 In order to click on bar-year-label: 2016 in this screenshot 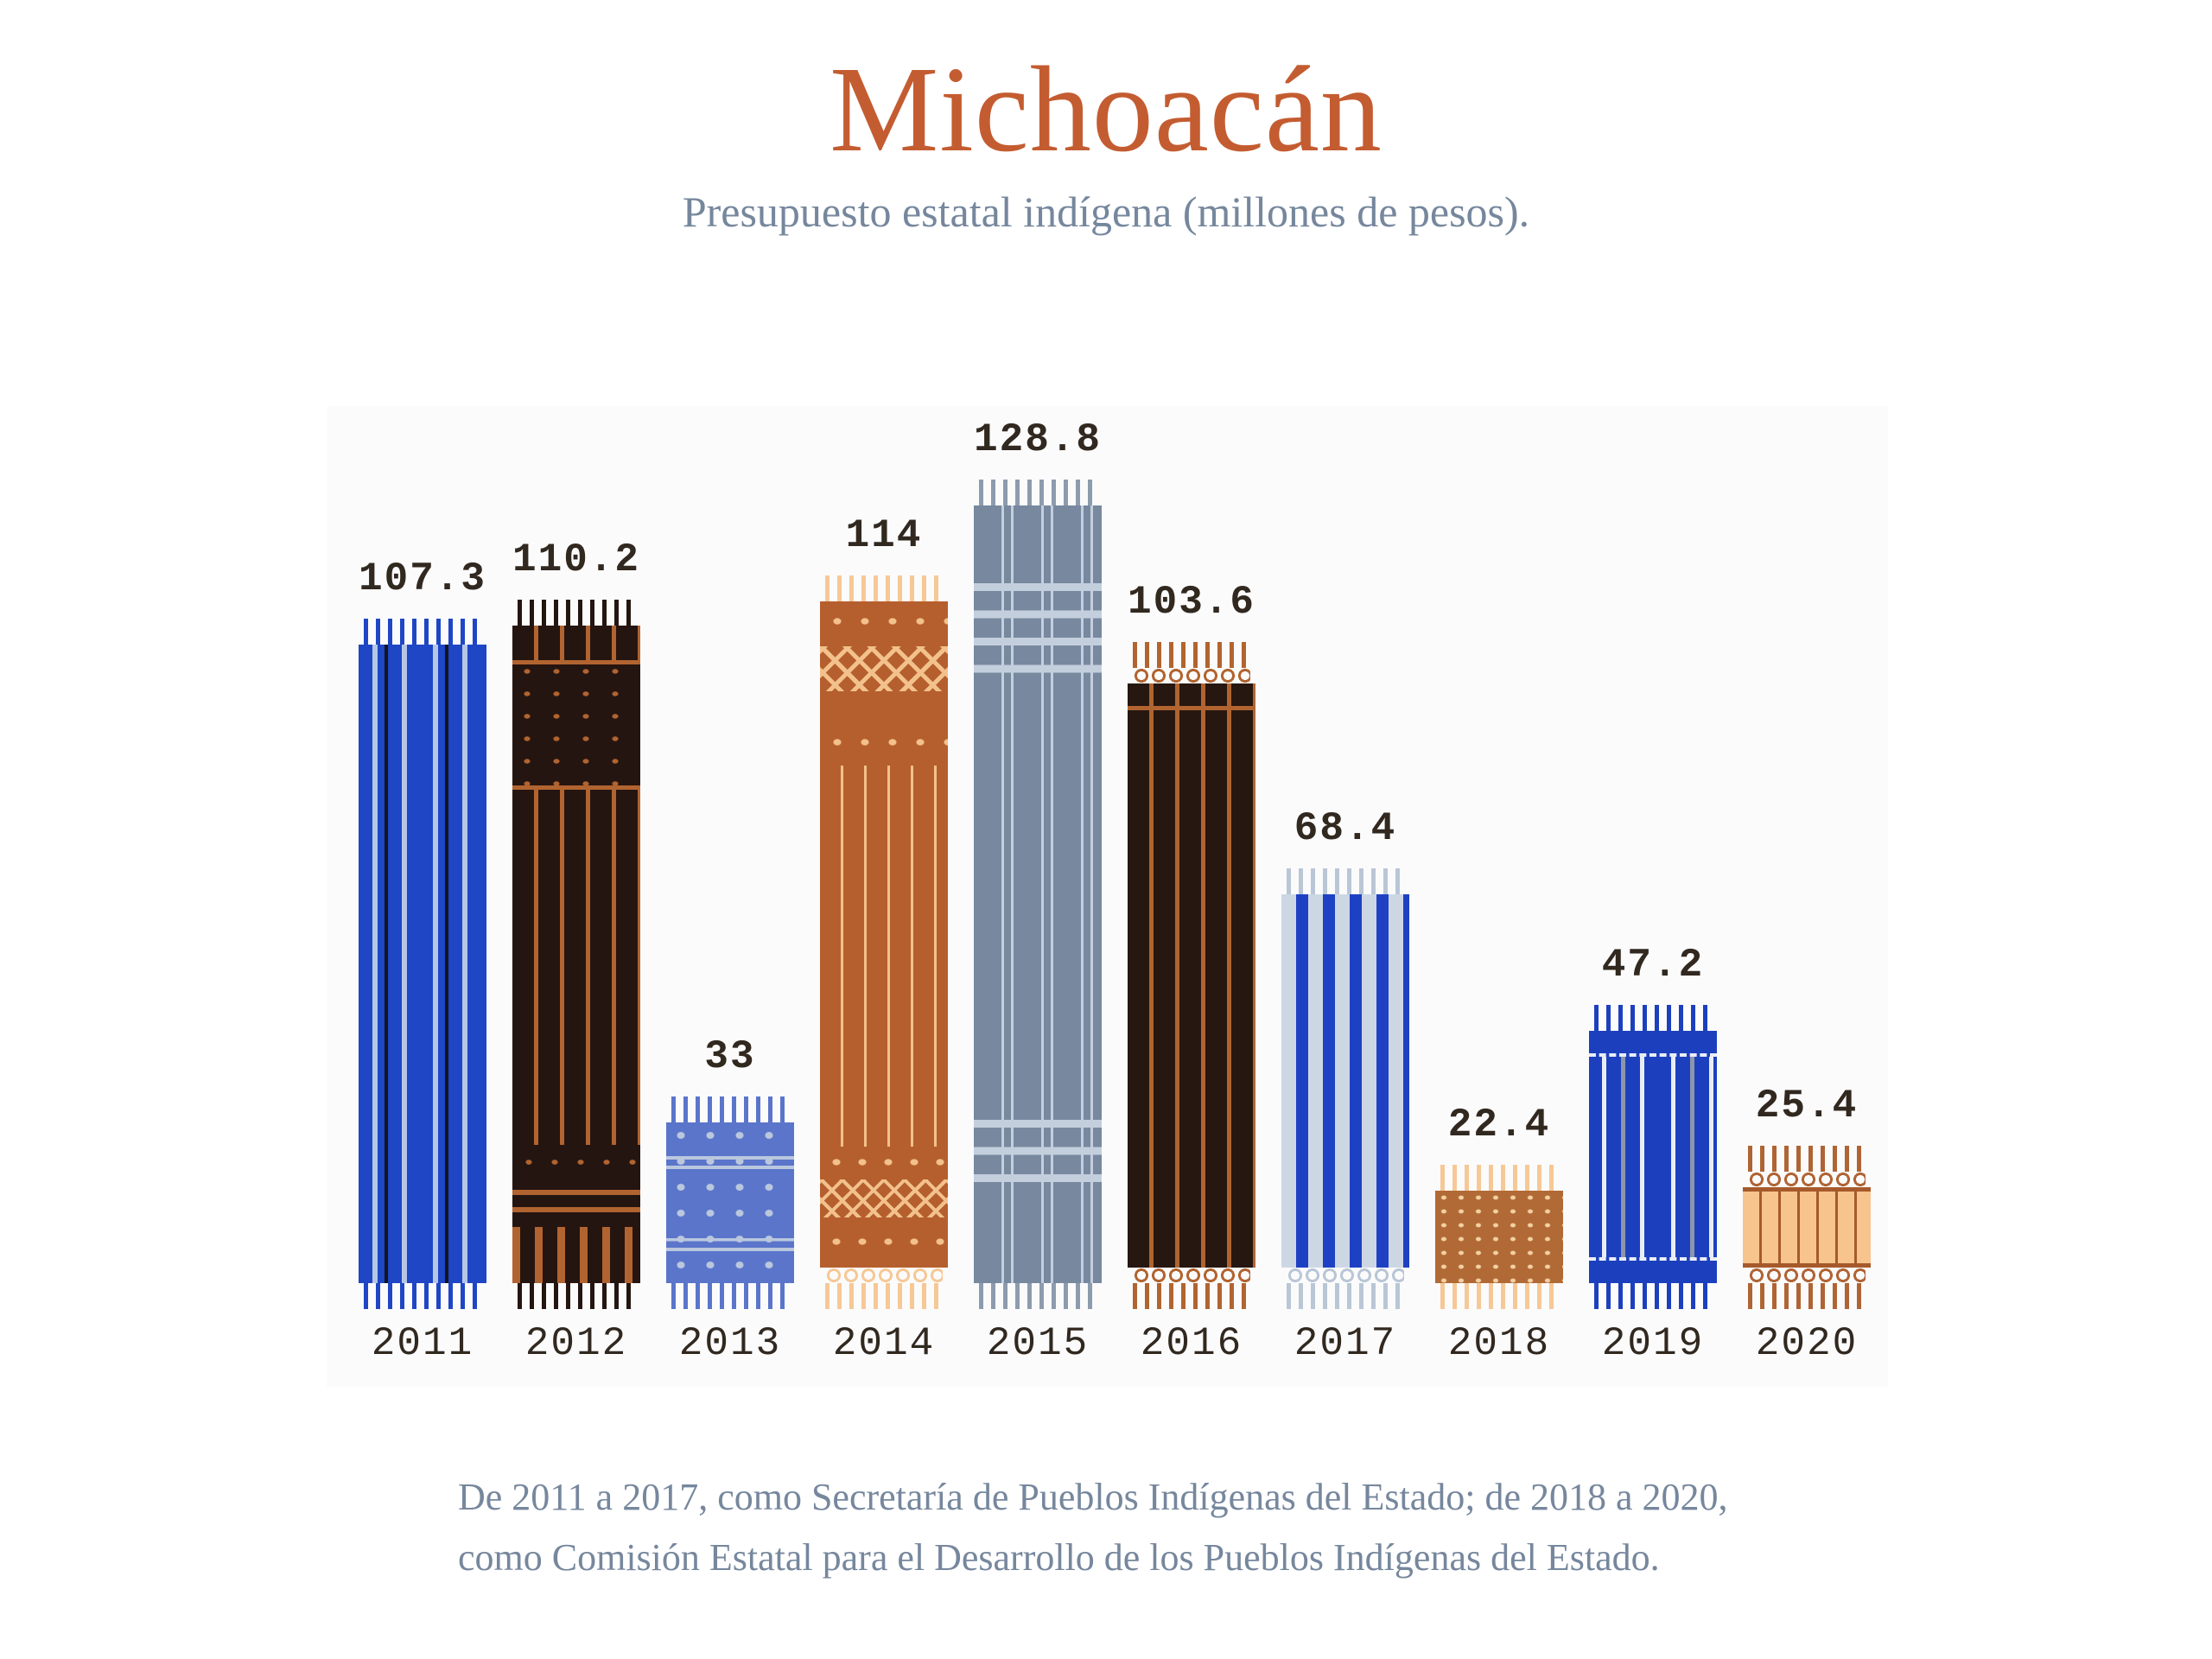, I will do `click(1191, 1343)`.